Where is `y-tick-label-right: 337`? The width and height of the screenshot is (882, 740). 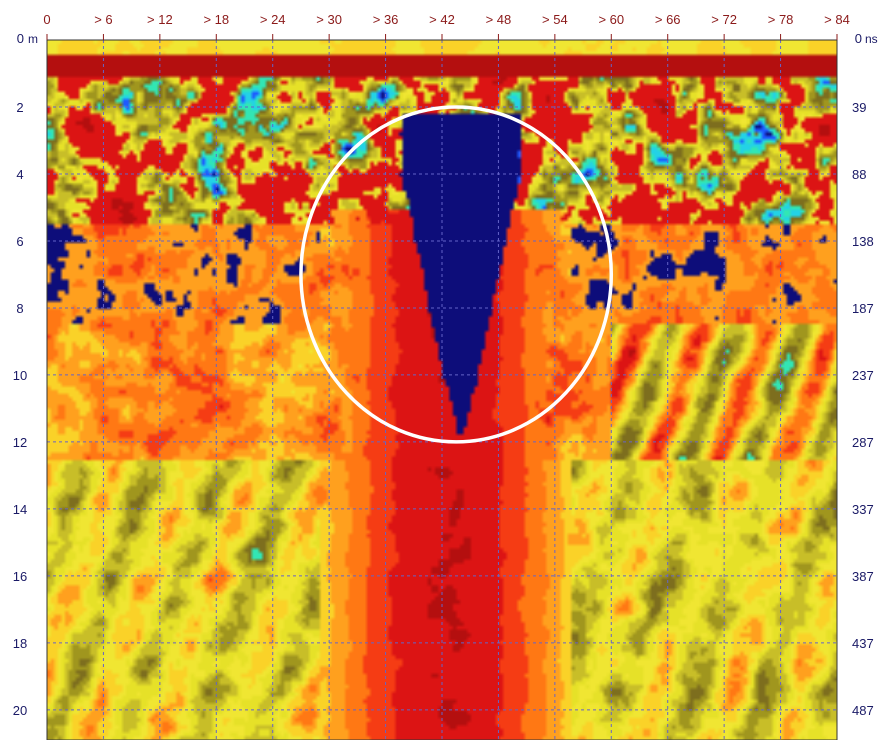
y-tick-label-right: 337 is located at coordinates (863, 509).